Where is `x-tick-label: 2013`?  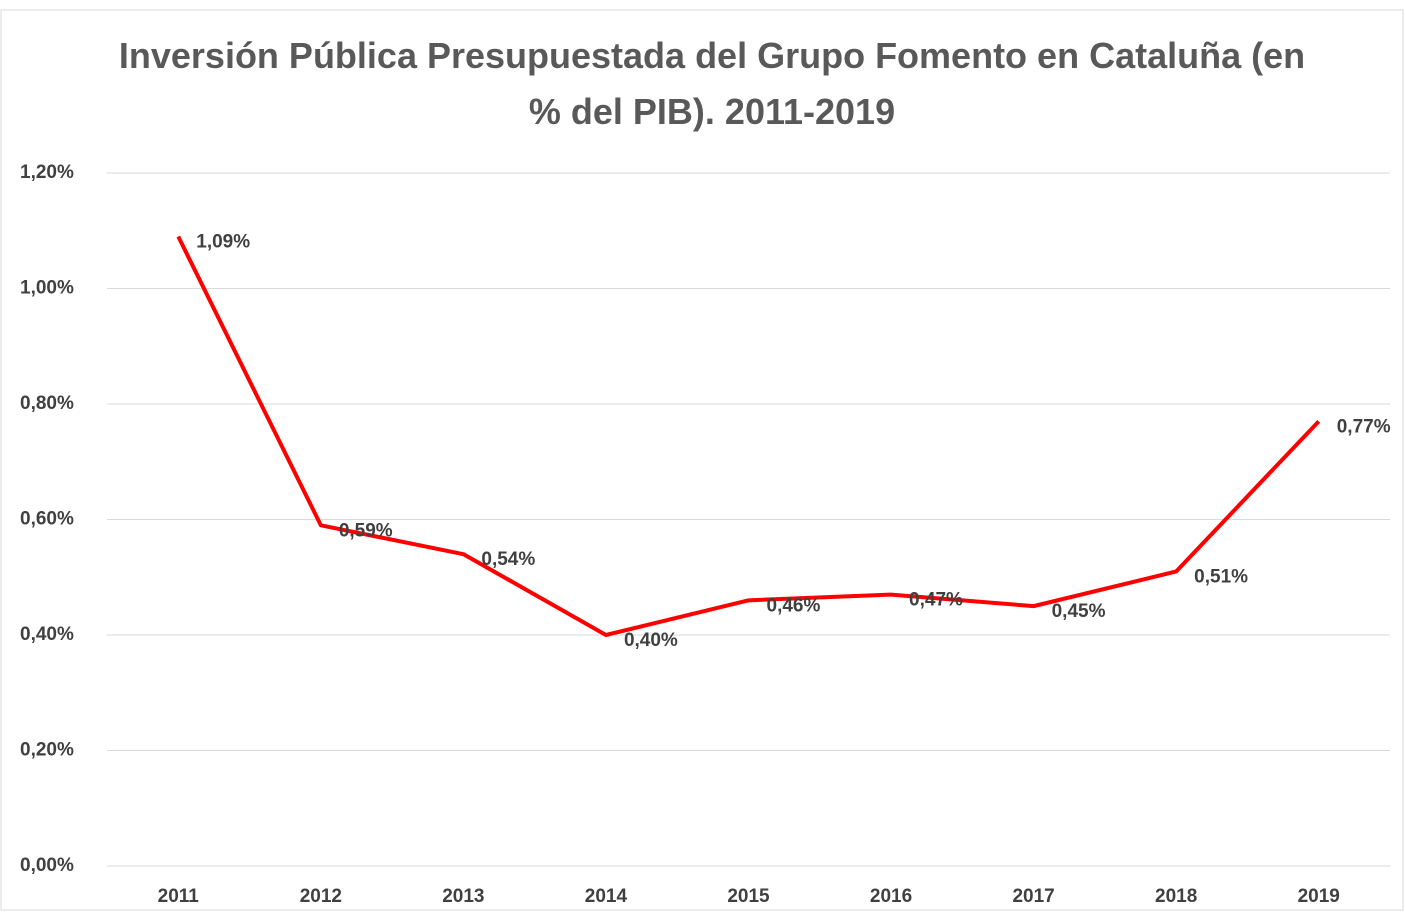 x-tick-label: 2013 is located at coordinates (463, 896).